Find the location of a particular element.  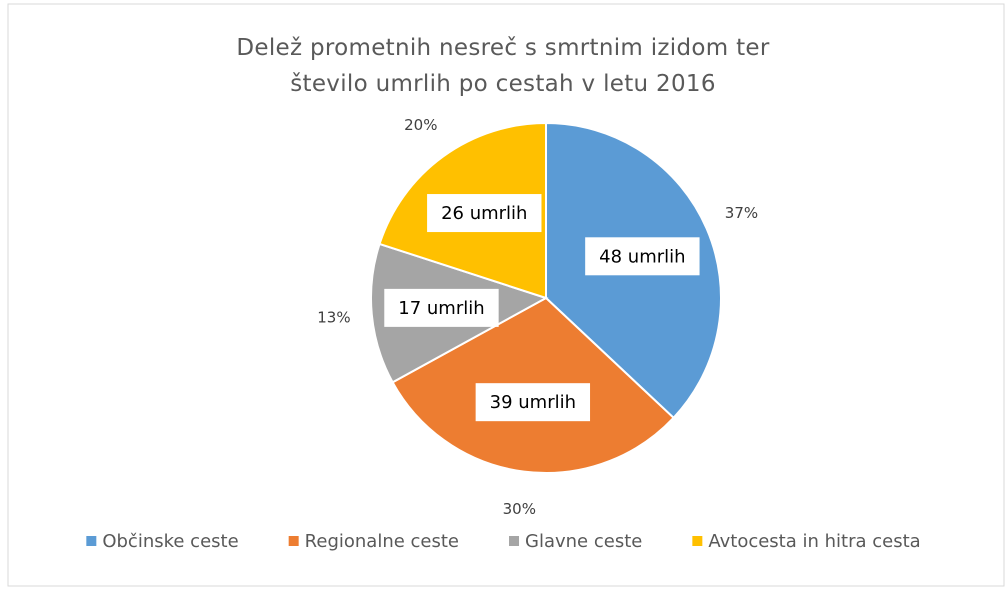

legend-item: Regionalne ceste is located at coordinates (373, 541).